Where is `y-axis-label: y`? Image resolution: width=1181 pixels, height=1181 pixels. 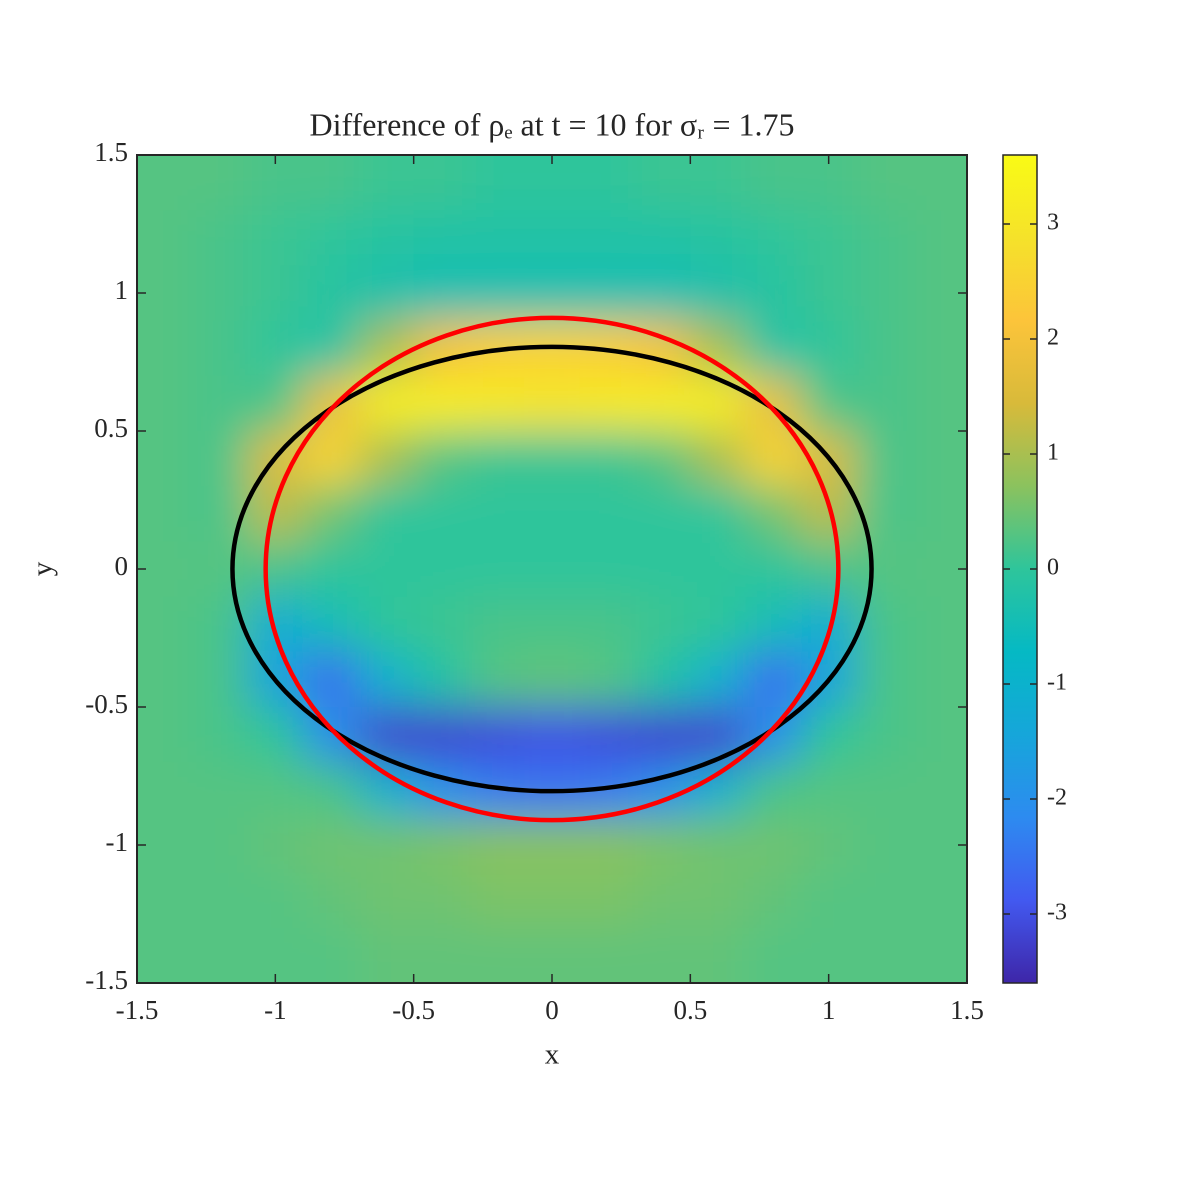 y-axis-label: y is located at coordinates (43, 568).